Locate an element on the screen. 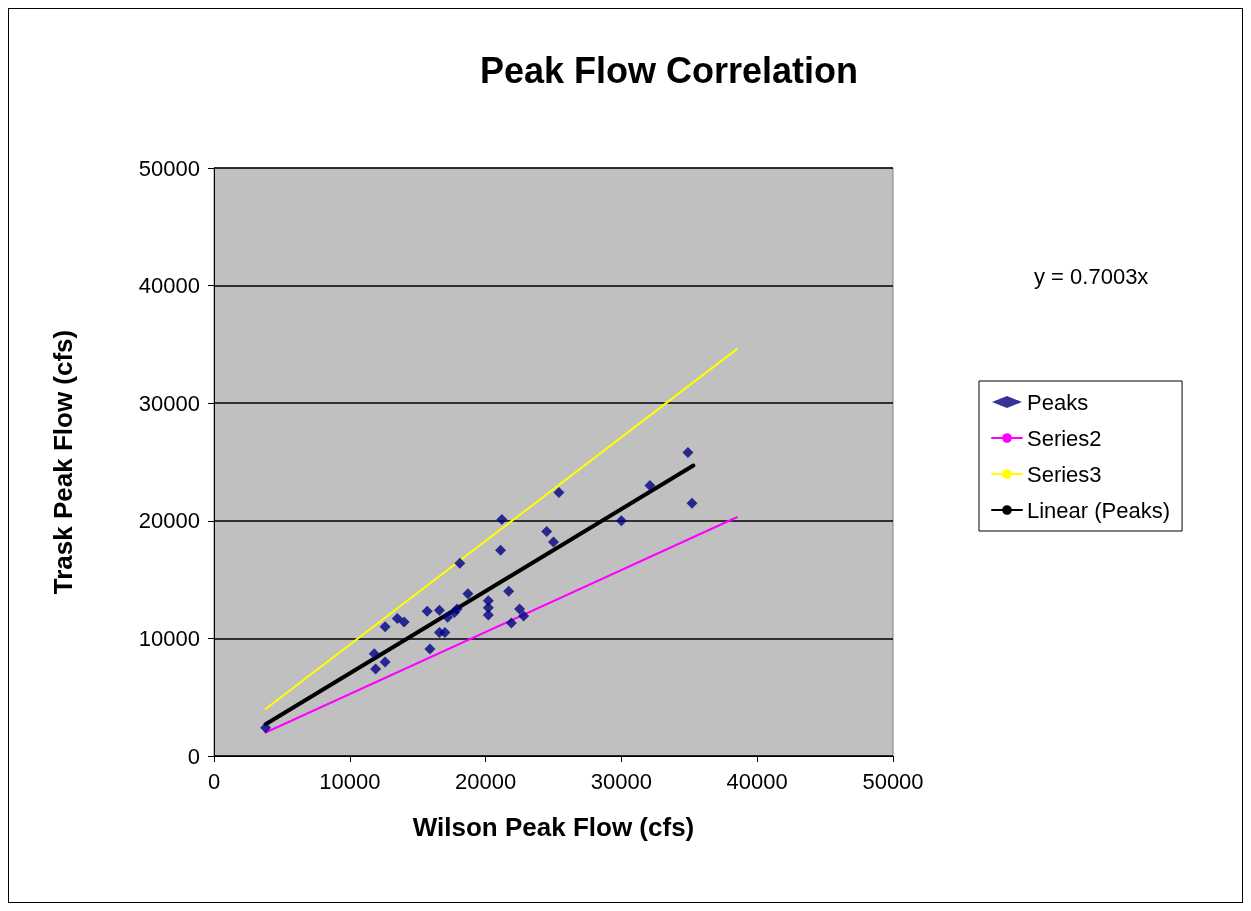 The width and height of the screenshot is (1251, 911). y-tick-label: 0 is located at coordinates (193, 756).